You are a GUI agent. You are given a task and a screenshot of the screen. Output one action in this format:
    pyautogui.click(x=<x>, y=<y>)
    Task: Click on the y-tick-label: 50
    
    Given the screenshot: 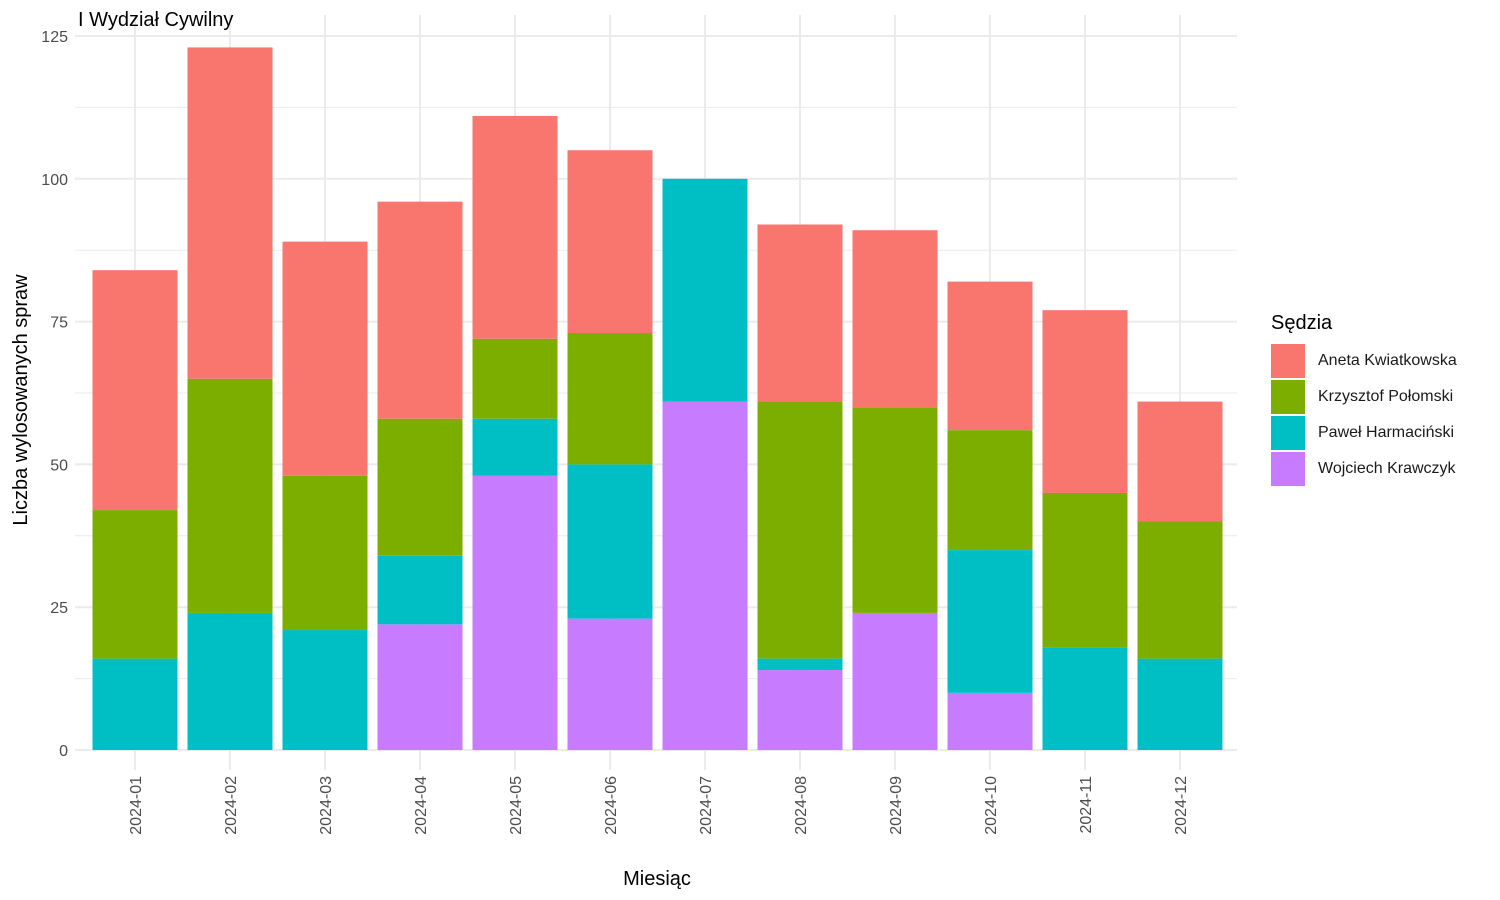 What is the action you would take?
    pyautogui.click(x=59, y=465)
    